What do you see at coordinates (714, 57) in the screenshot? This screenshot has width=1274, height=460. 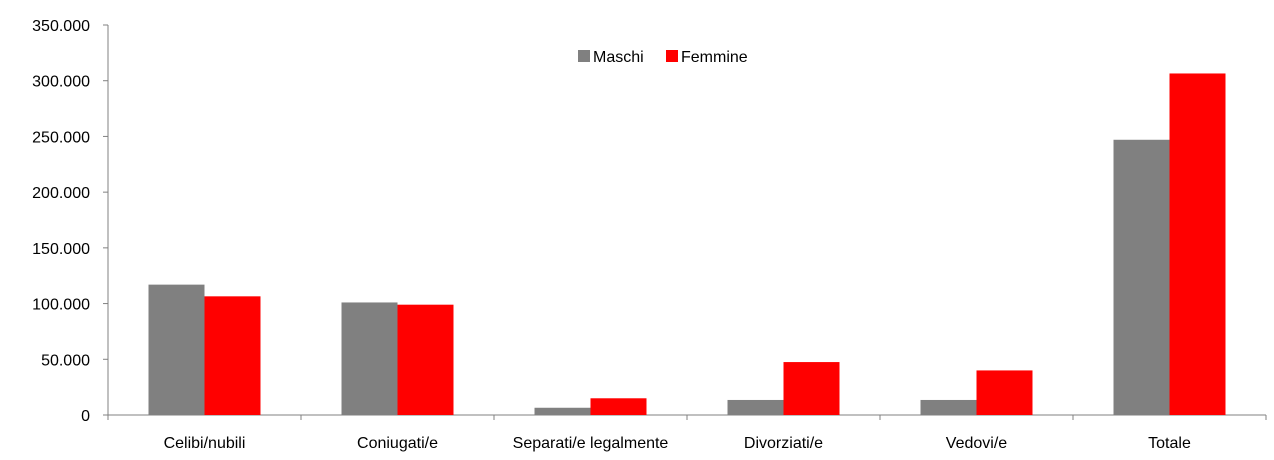 I see `legend-label: Femmine` at bounding box center [714, 57].